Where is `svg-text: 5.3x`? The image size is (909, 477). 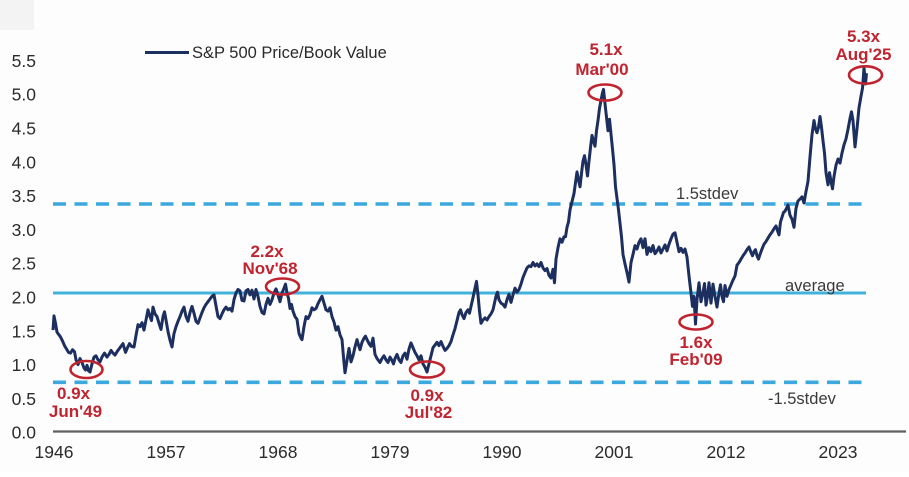 svg-text: 5.3x is located at coordinates (864, 36).